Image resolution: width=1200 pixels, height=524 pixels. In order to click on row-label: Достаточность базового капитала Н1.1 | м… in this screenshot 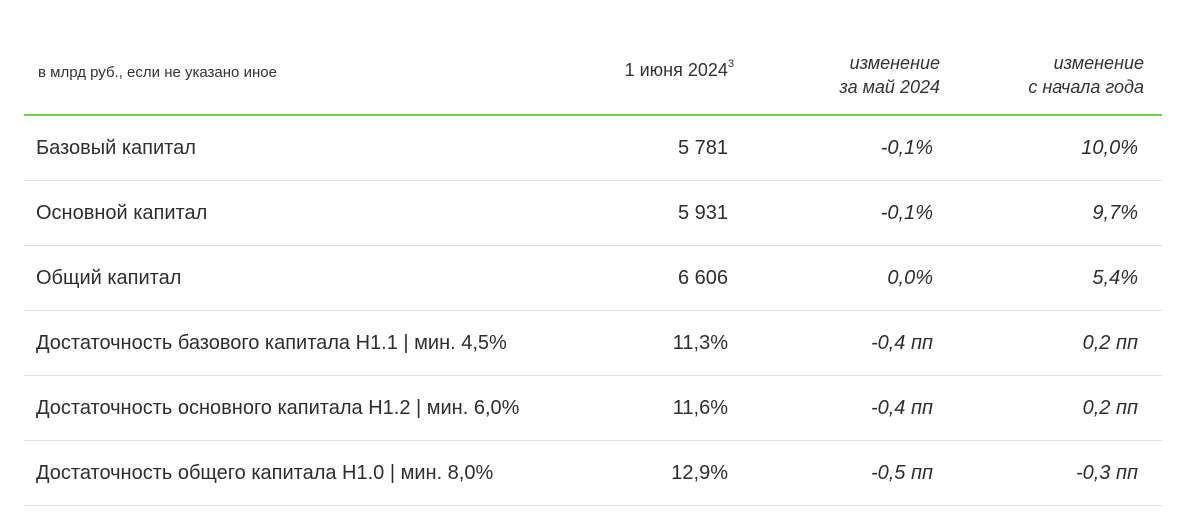, I will do `click(271, 343)`.